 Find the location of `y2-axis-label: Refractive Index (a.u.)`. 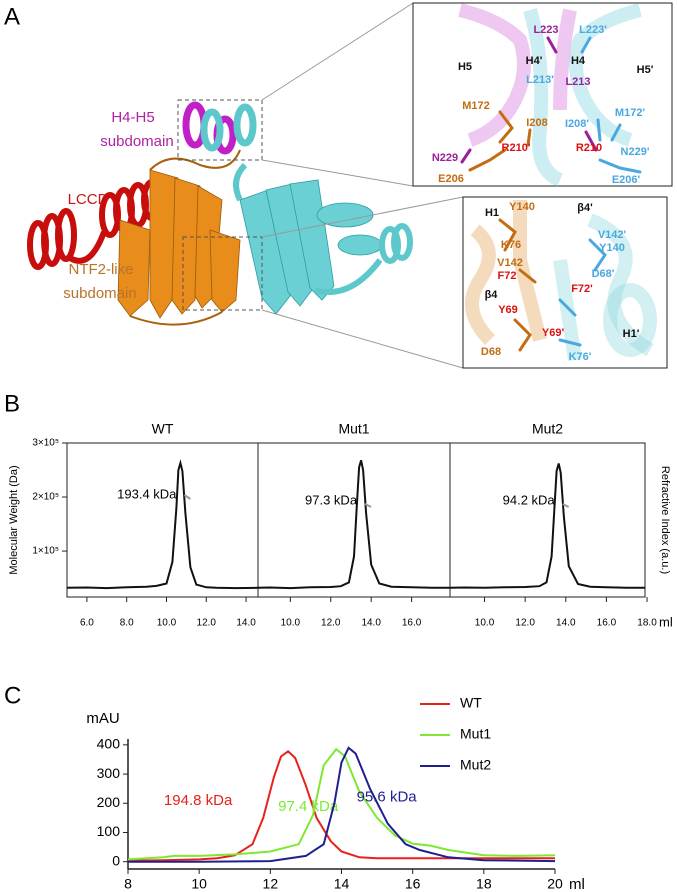

y2-axis-label: Refractive Index (a.u.) is located at coordinates (665, 520).